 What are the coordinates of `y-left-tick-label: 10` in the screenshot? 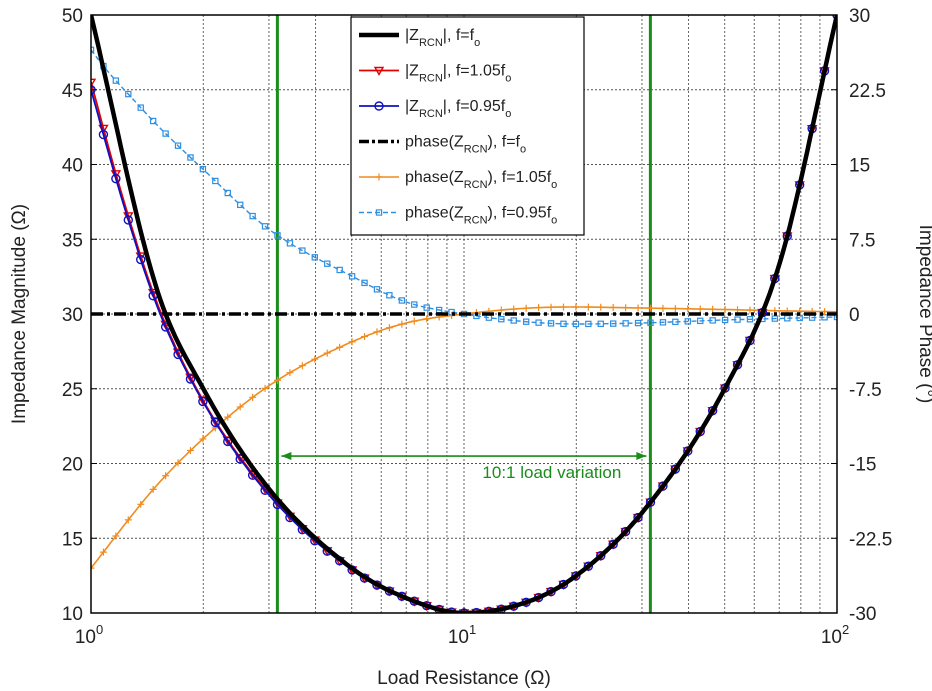 It's located at (72, 614).